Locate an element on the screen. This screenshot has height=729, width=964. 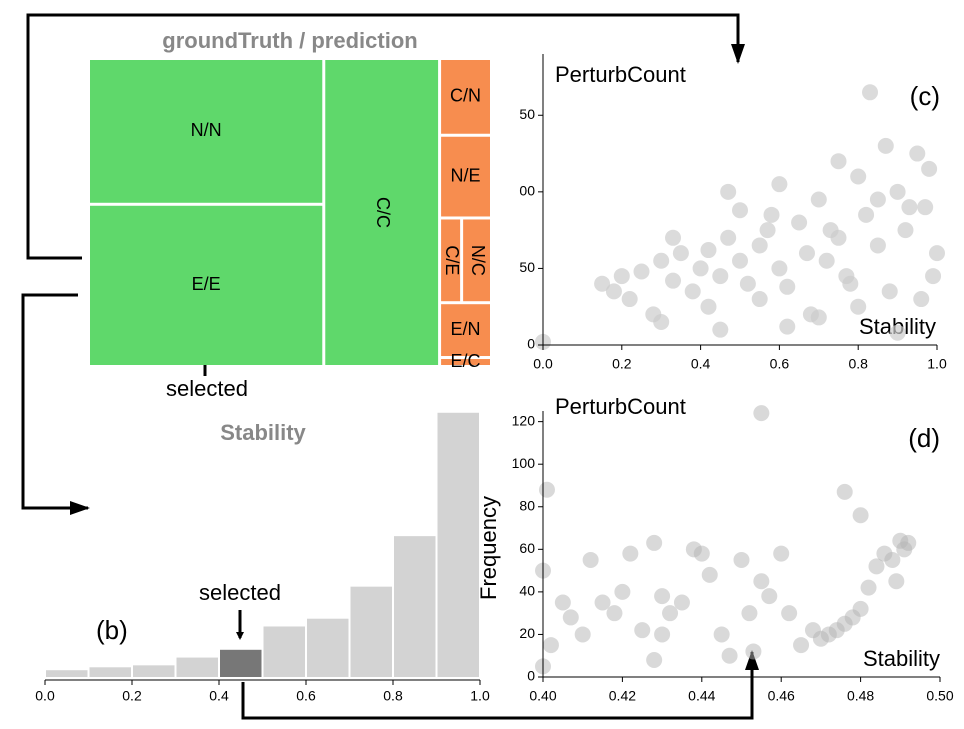
y-tick-label: 60 is located at coordinates (527, 548).